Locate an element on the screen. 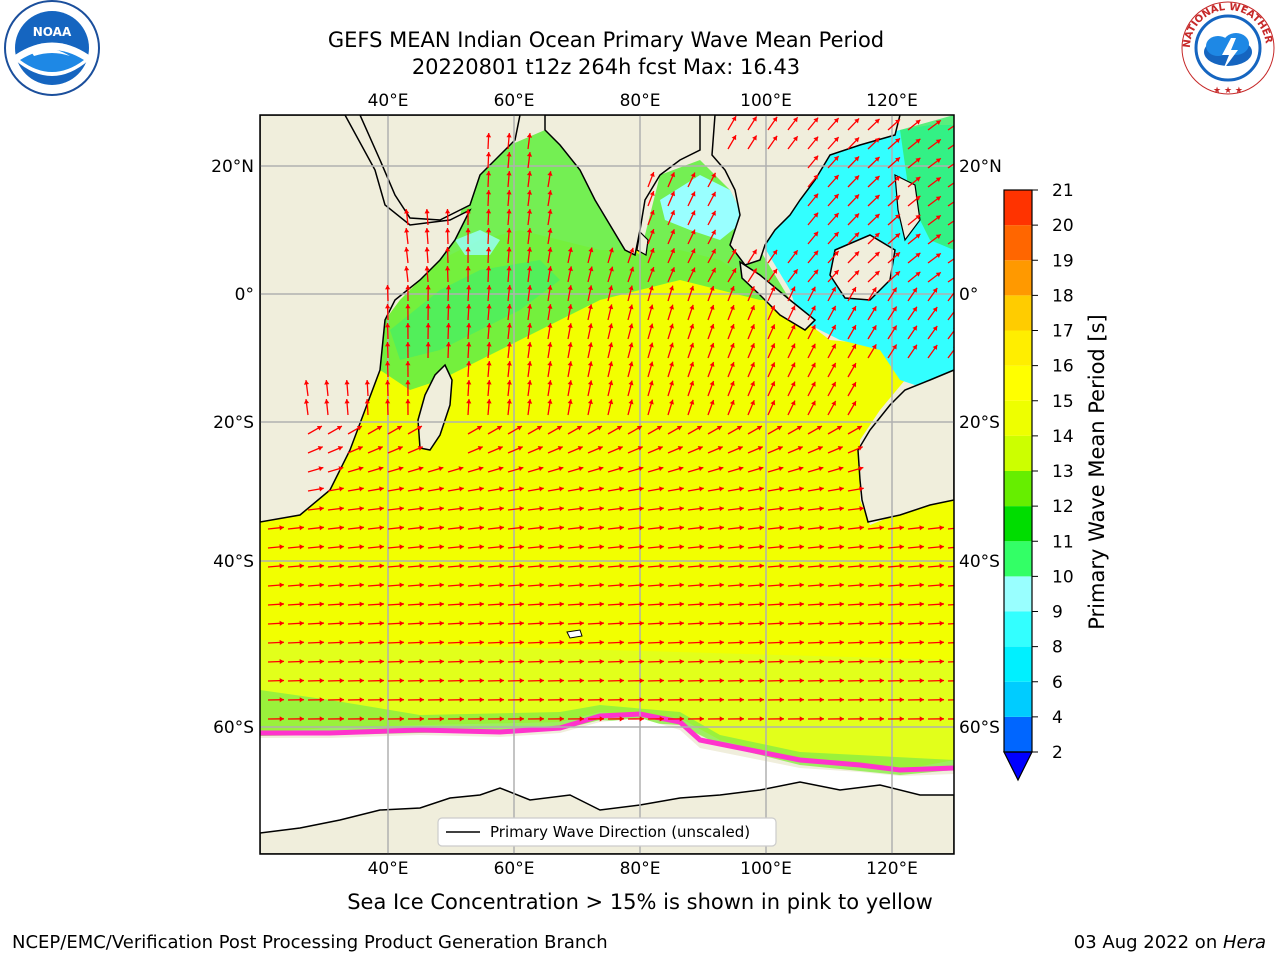  nws-stars-icon: ★ ★ ★ is located at coordinates (1228, 91).